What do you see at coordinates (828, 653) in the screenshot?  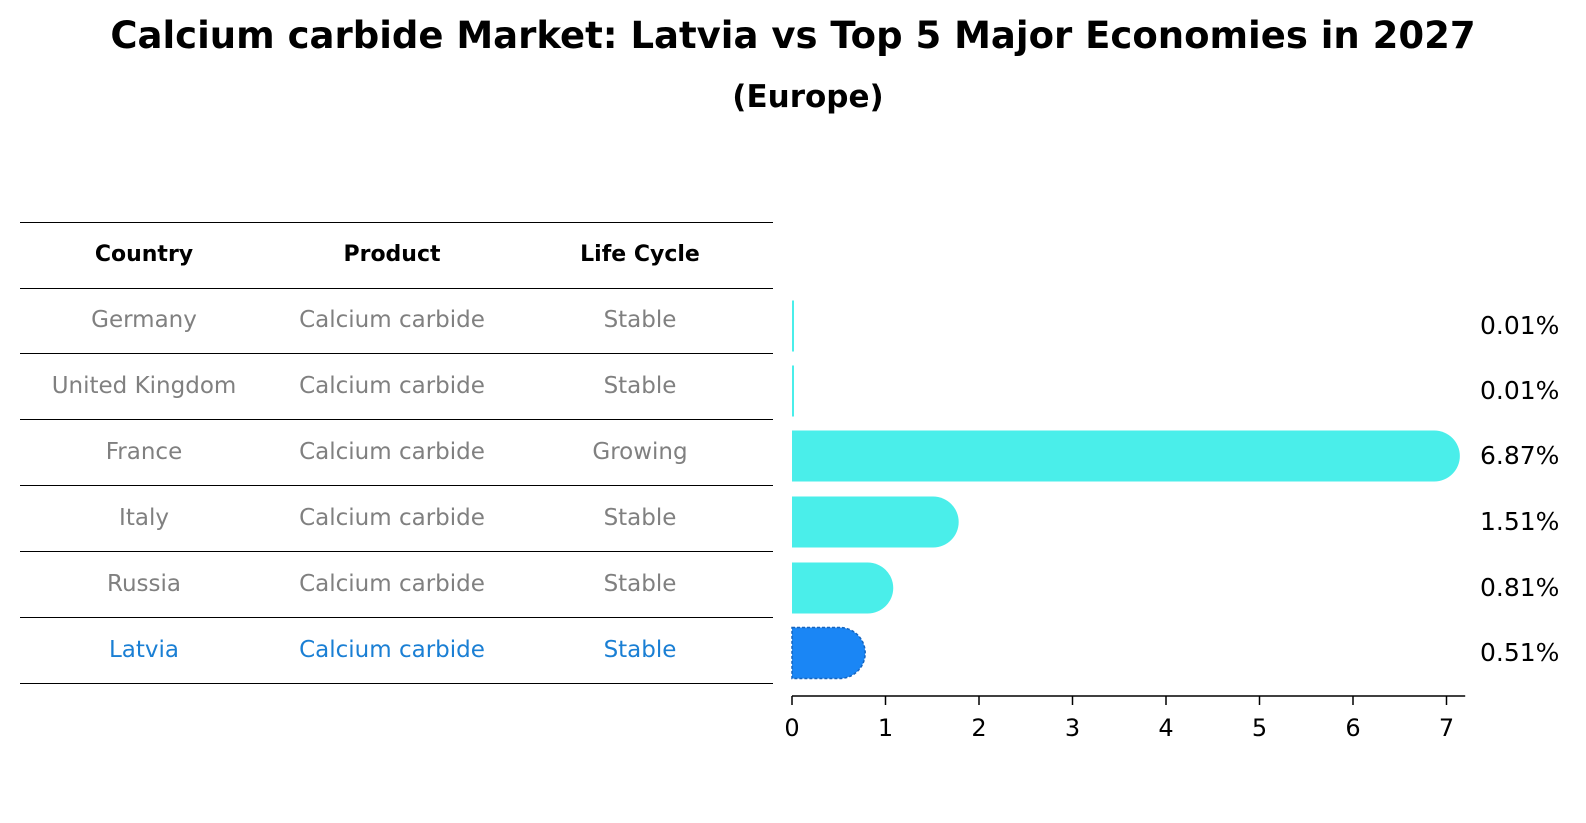 I see `bar-latvia` at bounding box center [828, 653].